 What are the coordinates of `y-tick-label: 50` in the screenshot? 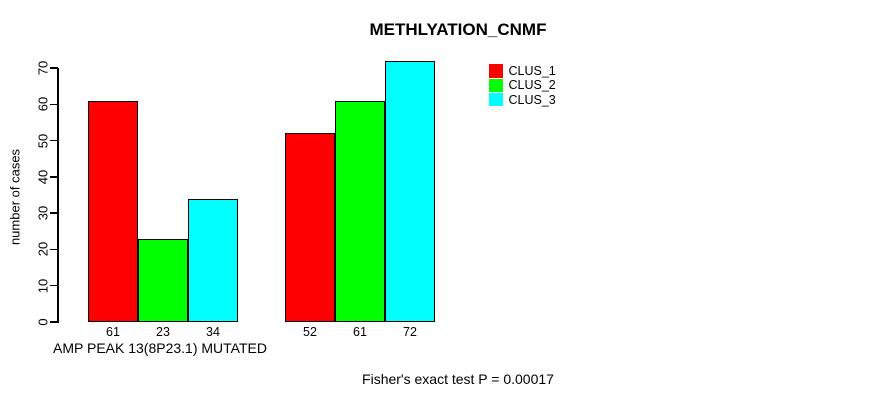 It's located at (43, 140).